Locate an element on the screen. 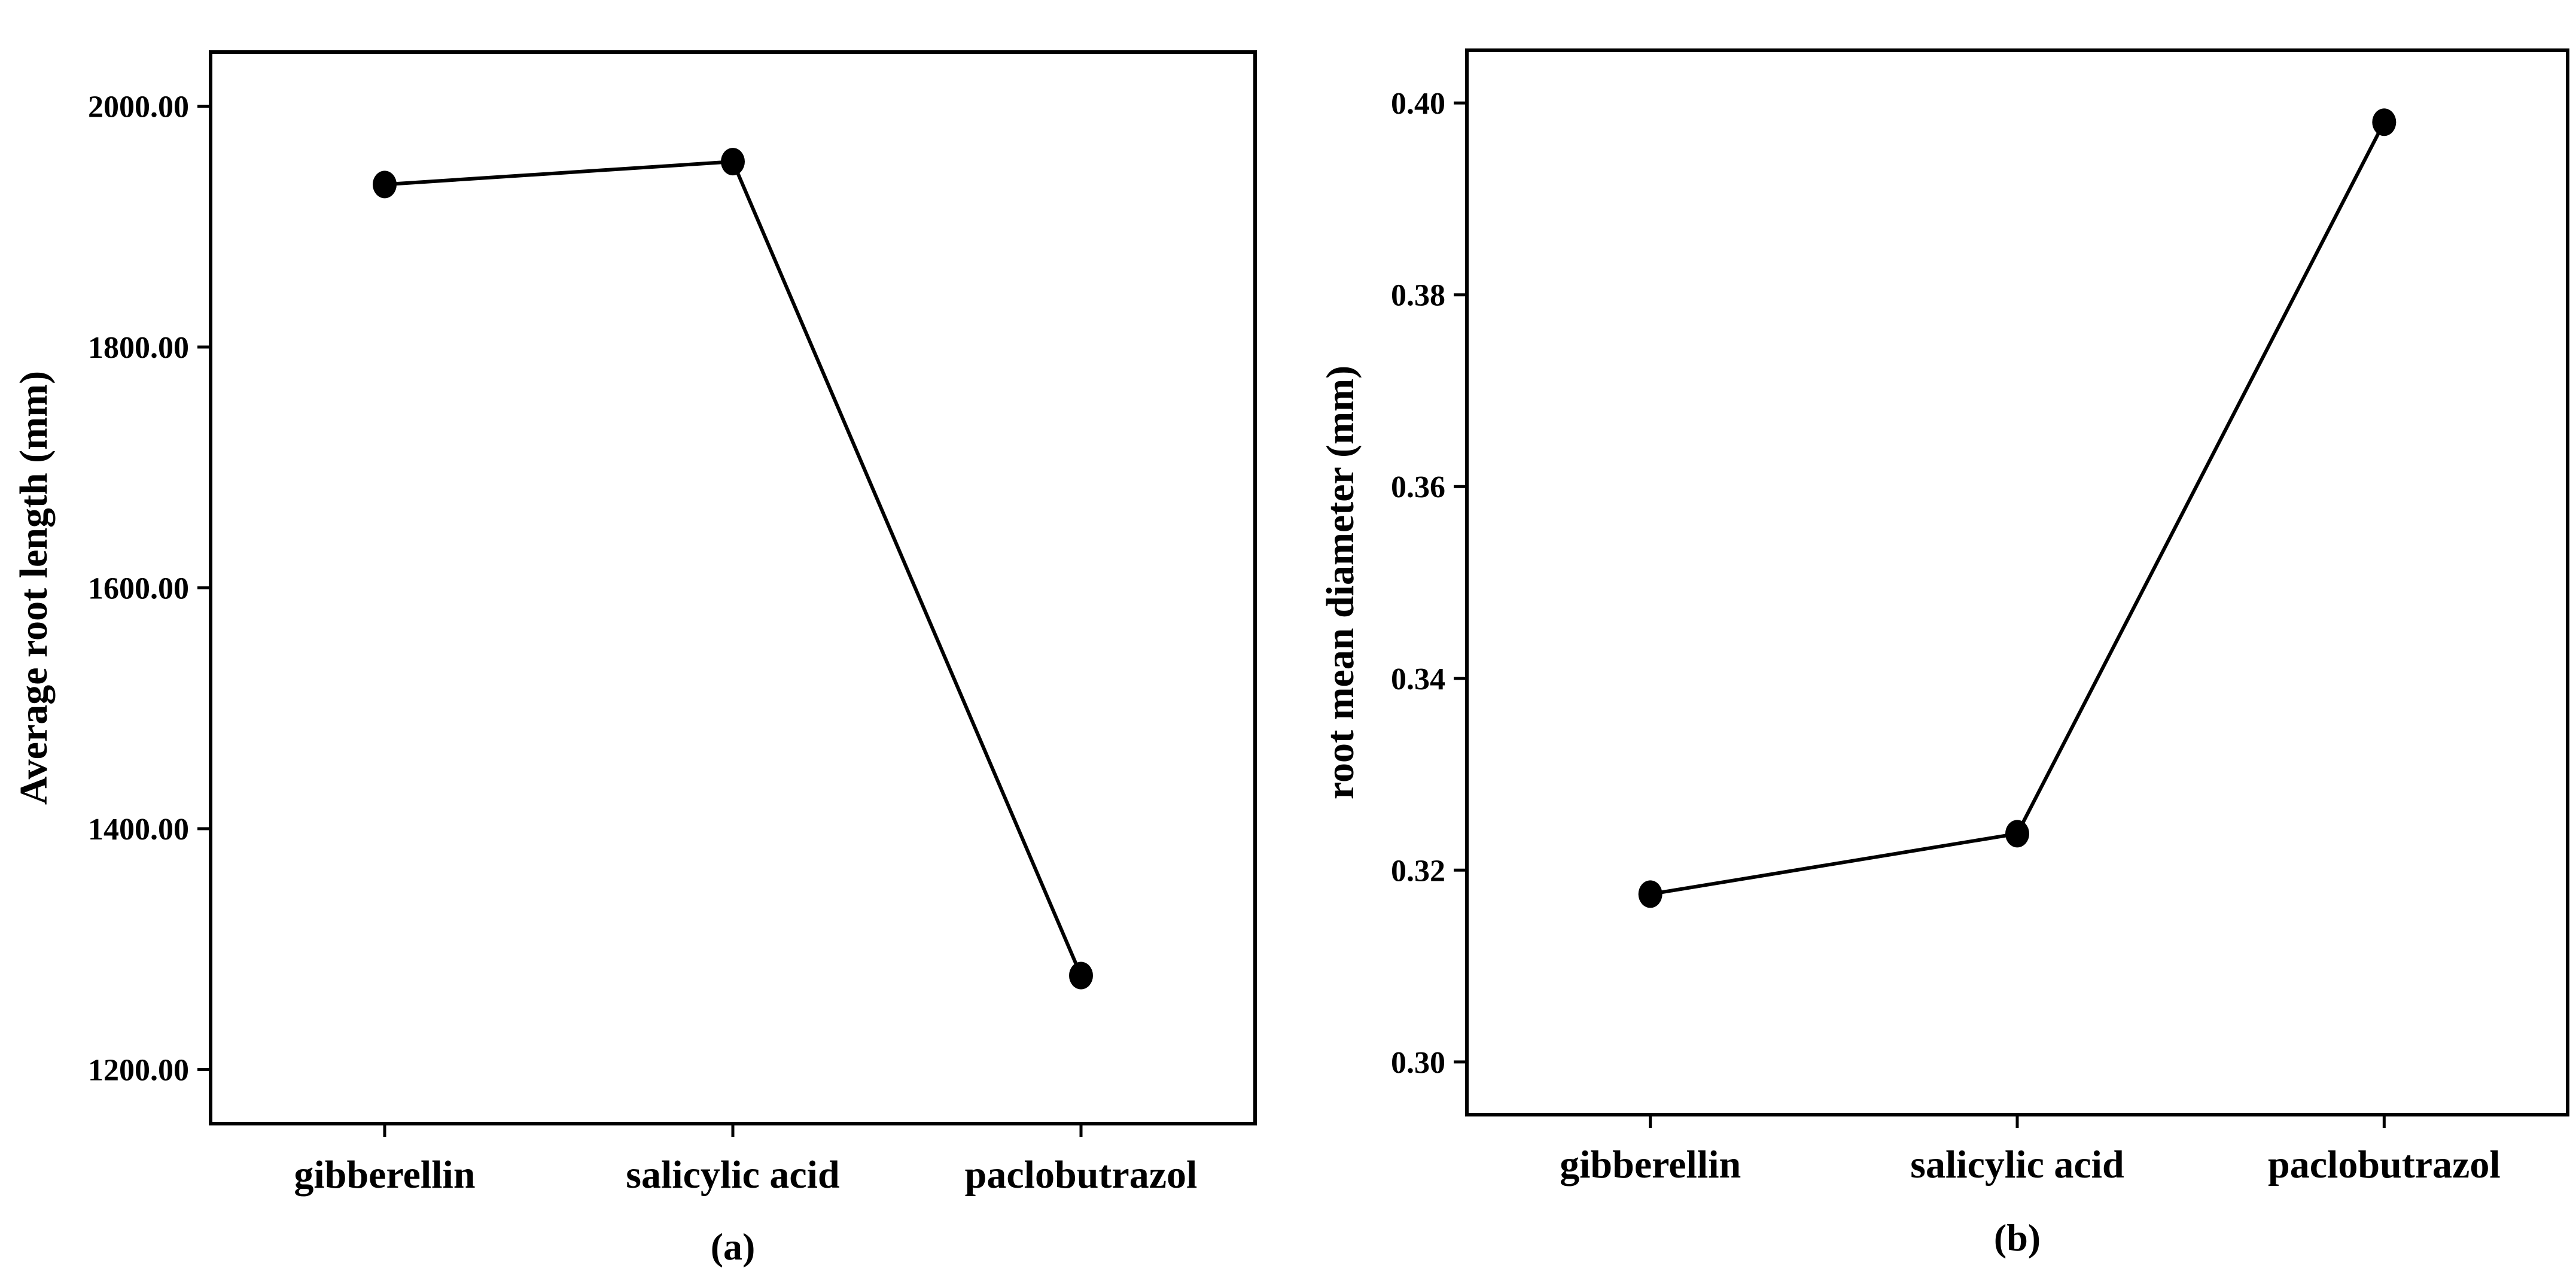 This screenshot has height=1287, width=2576. panel-label: (a) is located at coordinates (733, 1246).